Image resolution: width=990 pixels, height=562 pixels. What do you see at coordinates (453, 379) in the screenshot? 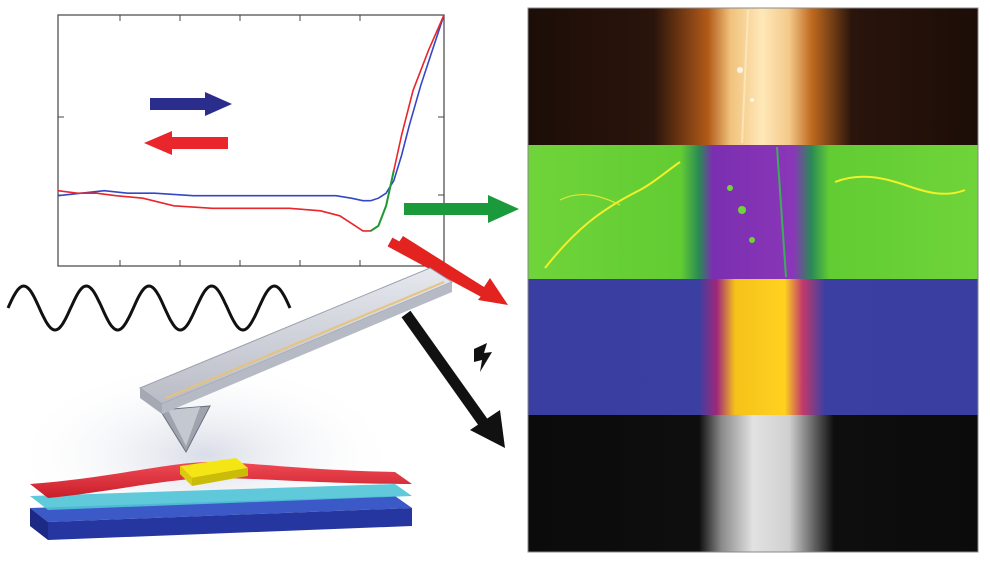
I see `electrical-signal-arrow-icon` at bounding box center [453, 379].